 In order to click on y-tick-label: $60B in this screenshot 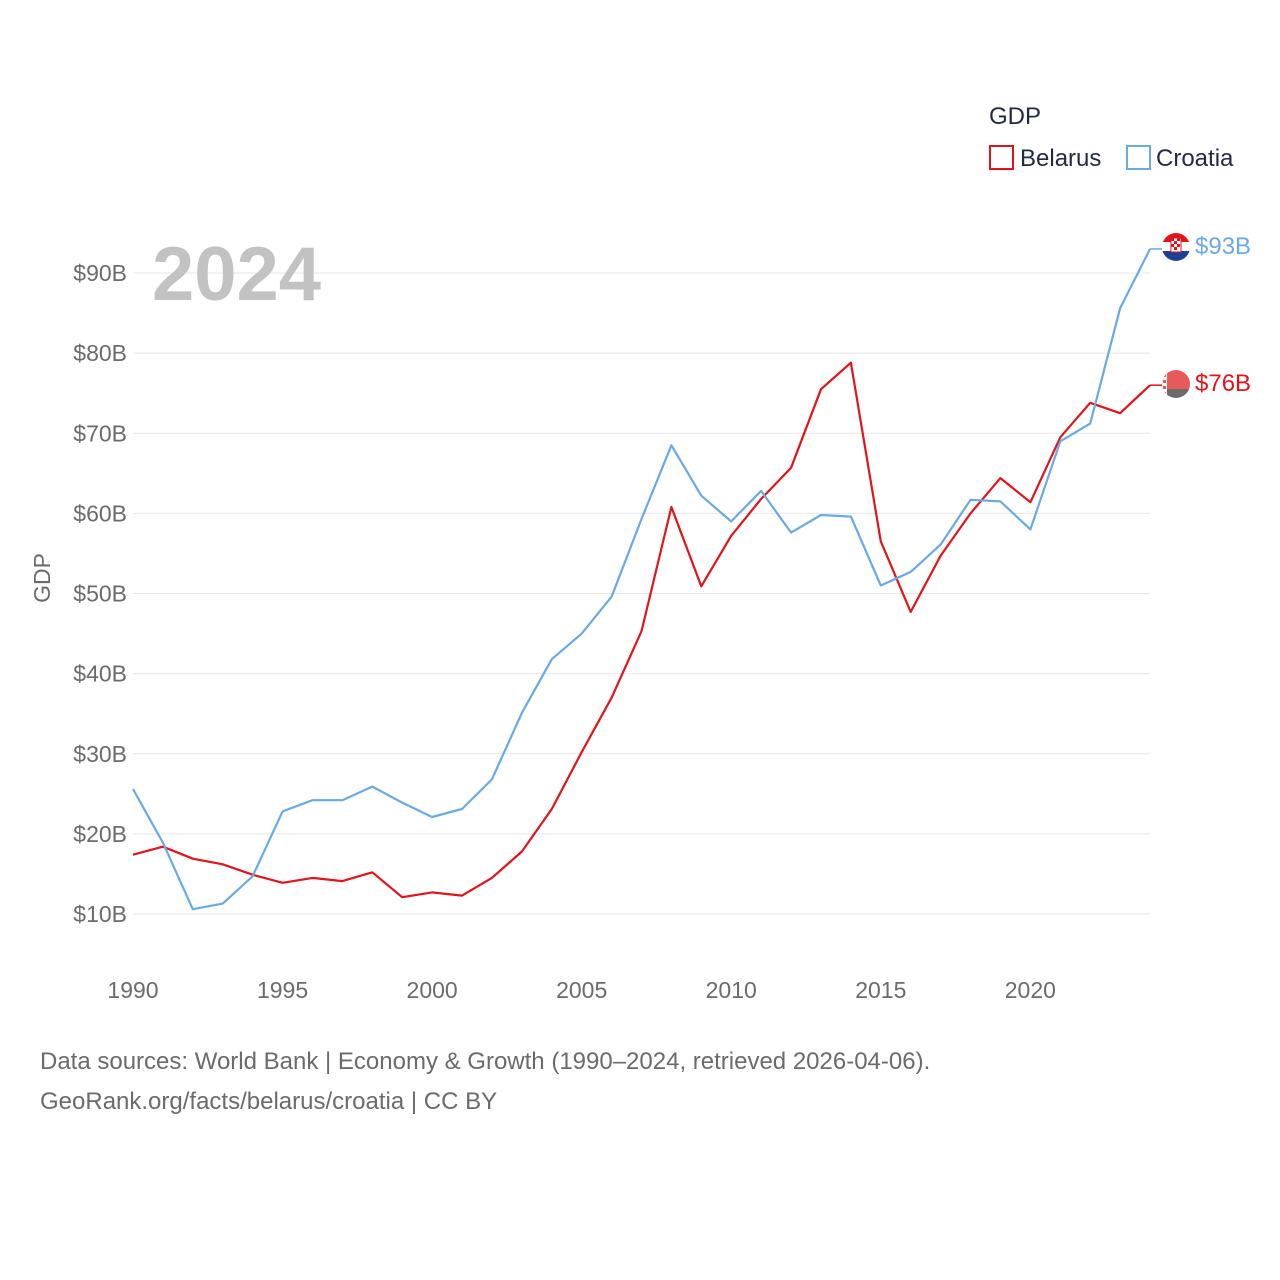, I will do `click(100, 513)`.